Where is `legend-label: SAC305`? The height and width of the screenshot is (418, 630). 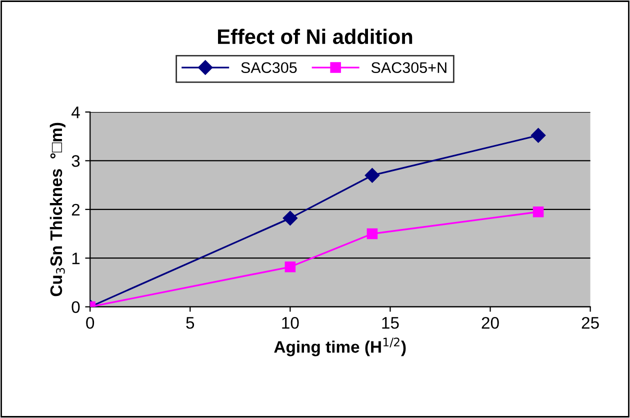
legend-label: SAC305 is located at coordinates (269, 68).